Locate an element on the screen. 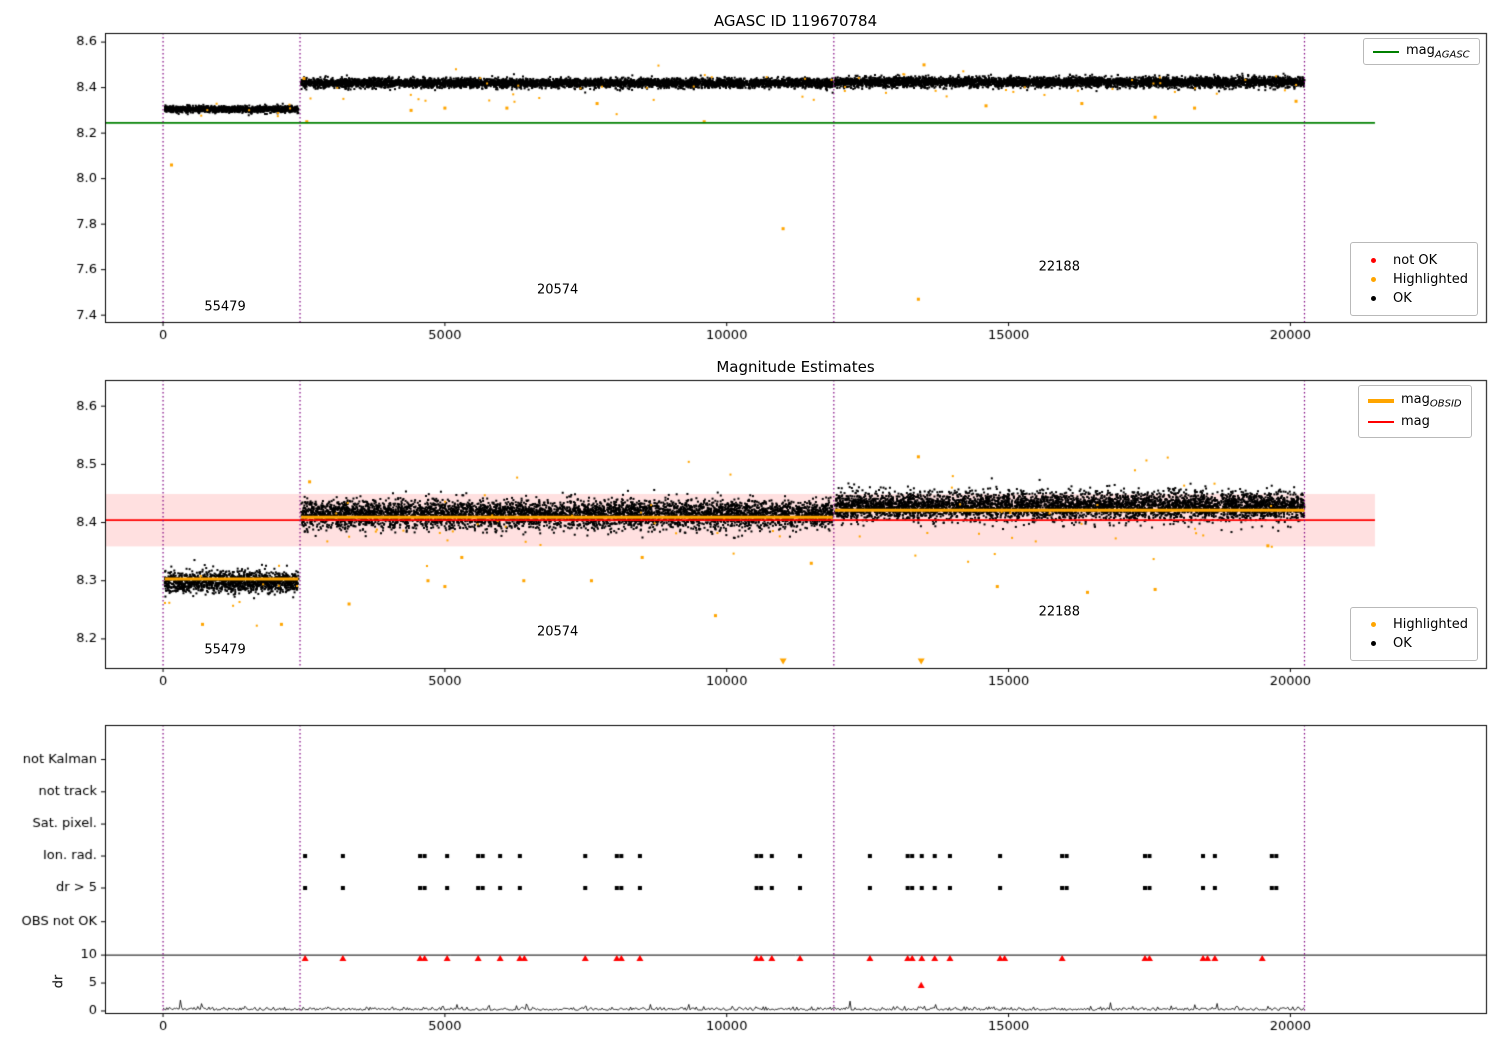  legend-item-mag-obsid: magOBSID is located at coordinates (1415, 401).